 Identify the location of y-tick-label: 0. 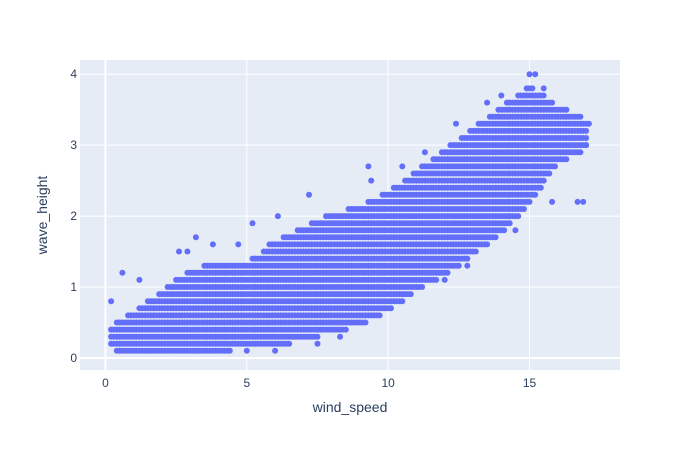
(73, 358).